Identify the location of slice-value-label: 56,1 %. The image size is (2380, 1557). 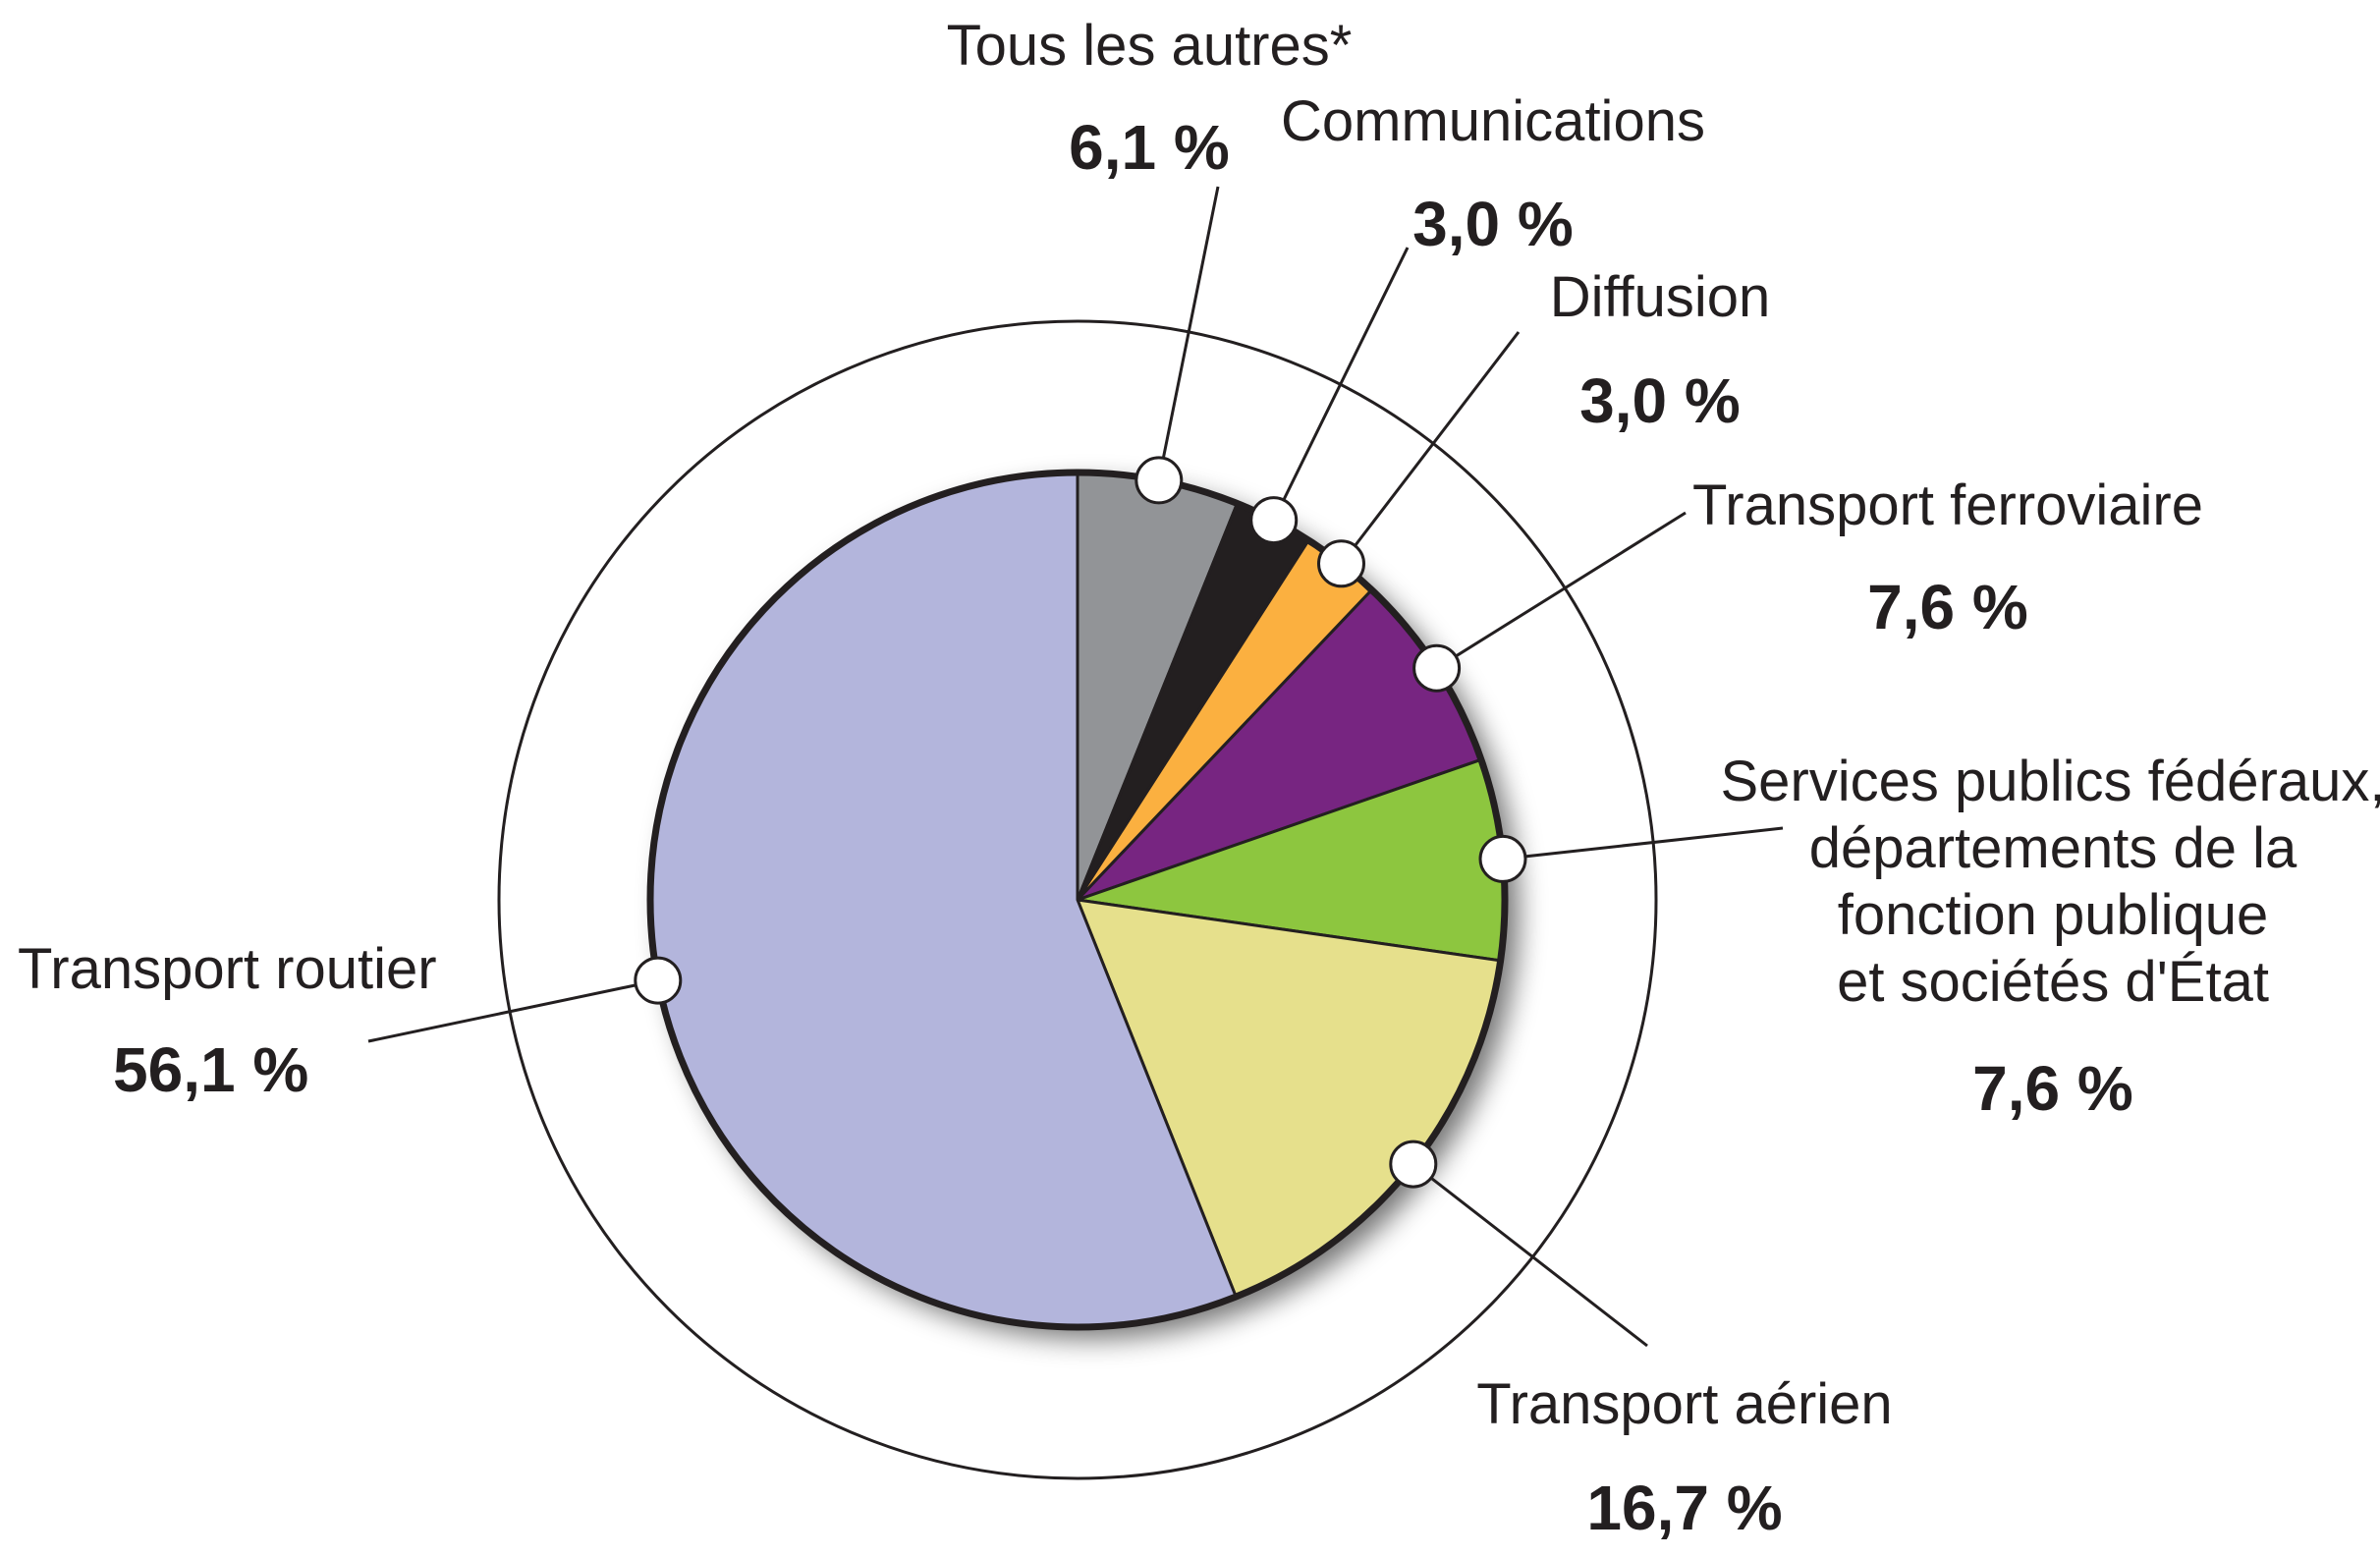
(210, 1069).